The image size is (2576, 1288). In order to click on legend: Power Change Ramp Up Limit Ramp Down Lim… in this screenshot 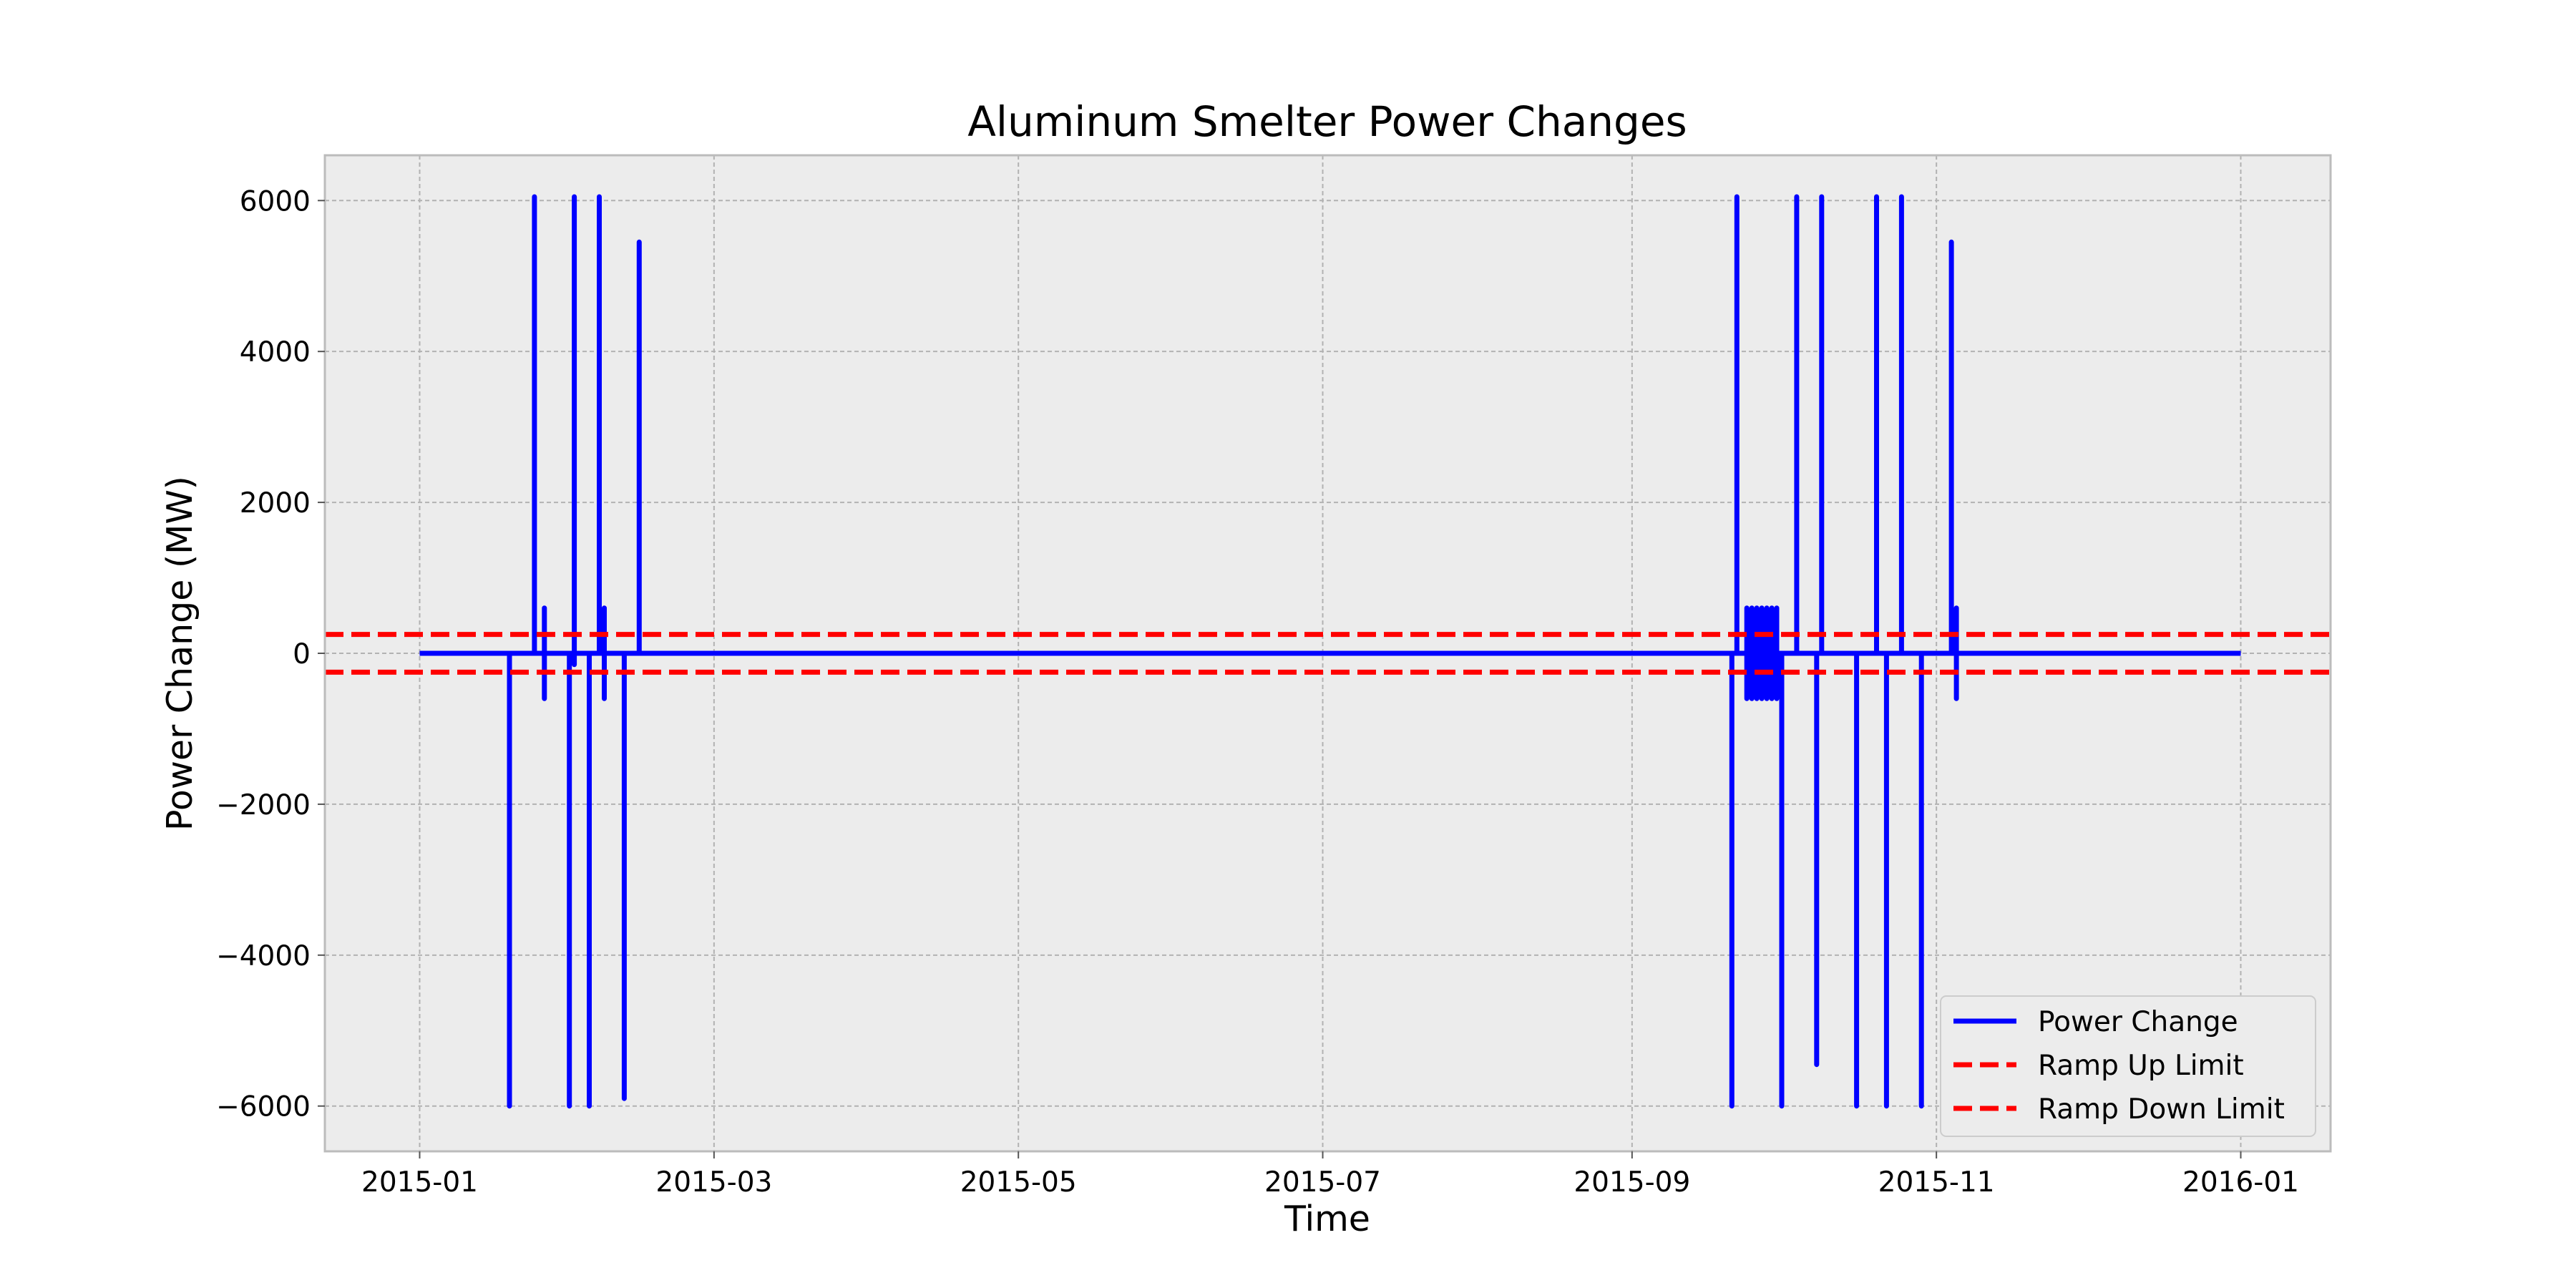, I will do `click(2128, 1066)`.